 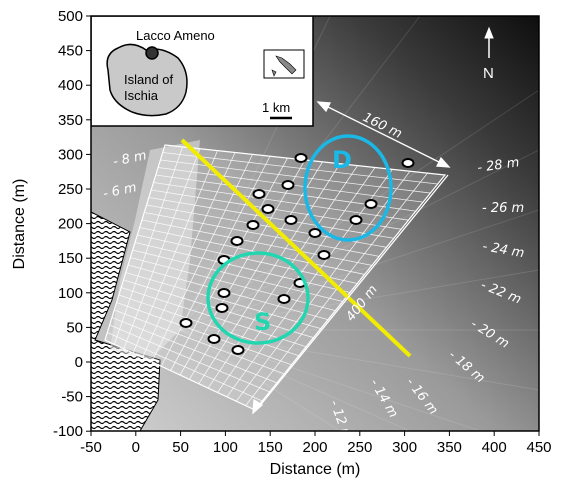 I want to click on x-tick-label: 100, so click(x=225, y=447).